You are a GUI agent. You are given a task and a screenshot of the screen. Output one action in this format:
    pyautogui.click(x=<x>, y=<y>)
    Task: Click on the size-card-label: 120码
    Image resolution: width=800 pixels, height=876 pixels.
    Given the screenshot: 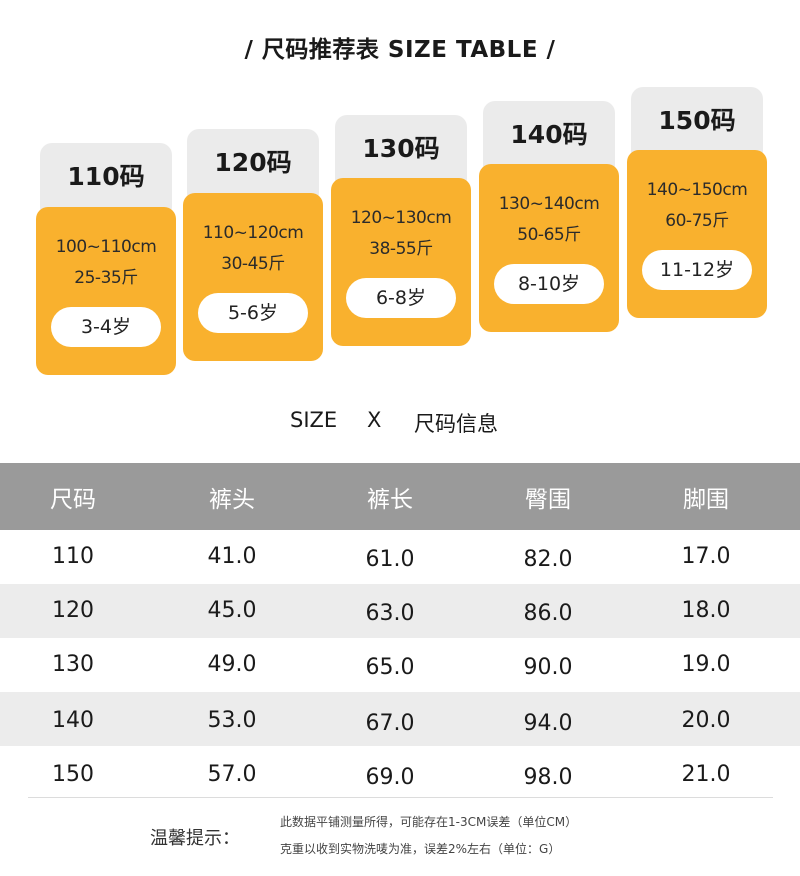 What is the action you would take?
    pyautogui.click(x=253, y=167)
    